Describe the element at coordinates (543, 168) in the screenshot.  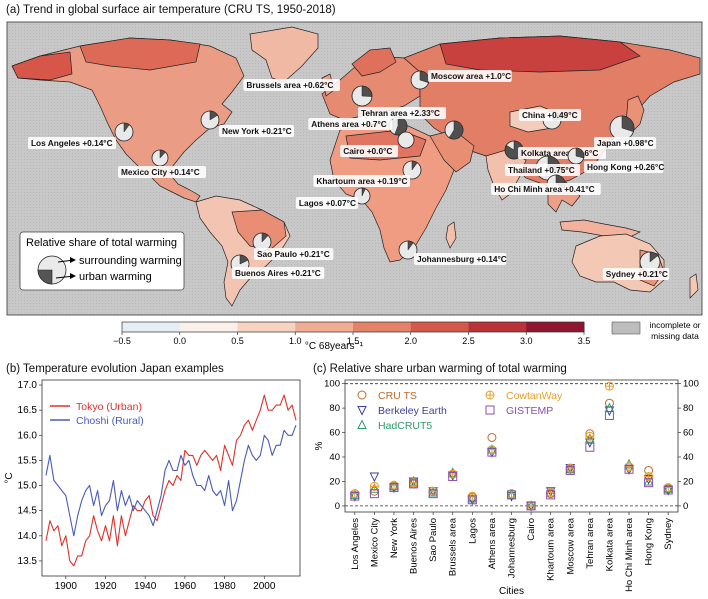
I see `city-marker-thailand-13: Thailand +0.75°C` at that location.